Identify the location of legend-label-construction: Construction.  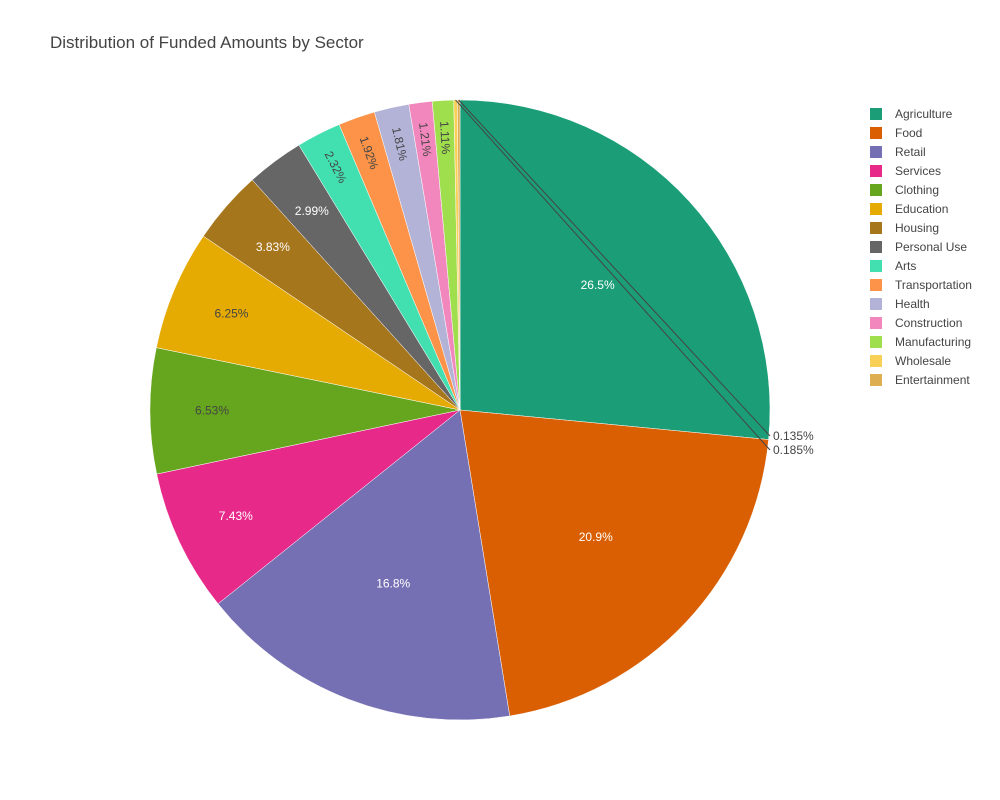
(928, 323).